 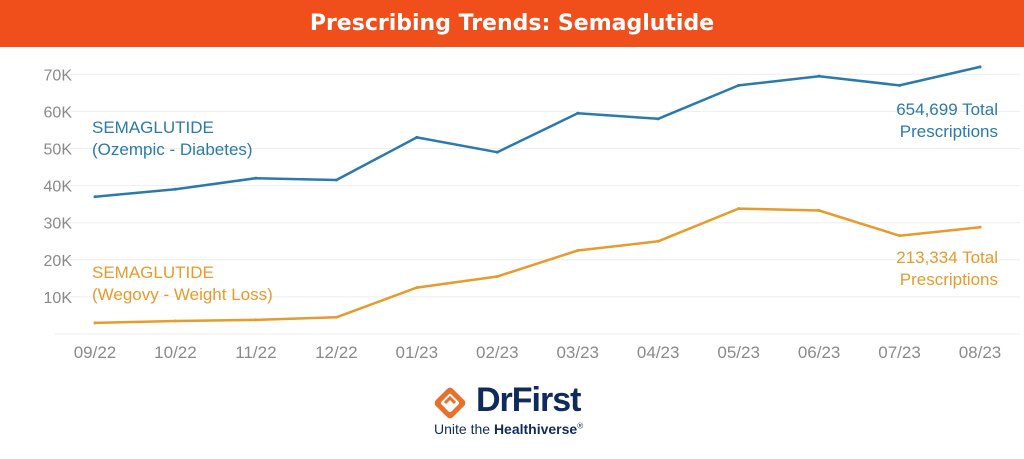 I want to click on logo-tagline-mark: ®, so click(x=580, y=426).